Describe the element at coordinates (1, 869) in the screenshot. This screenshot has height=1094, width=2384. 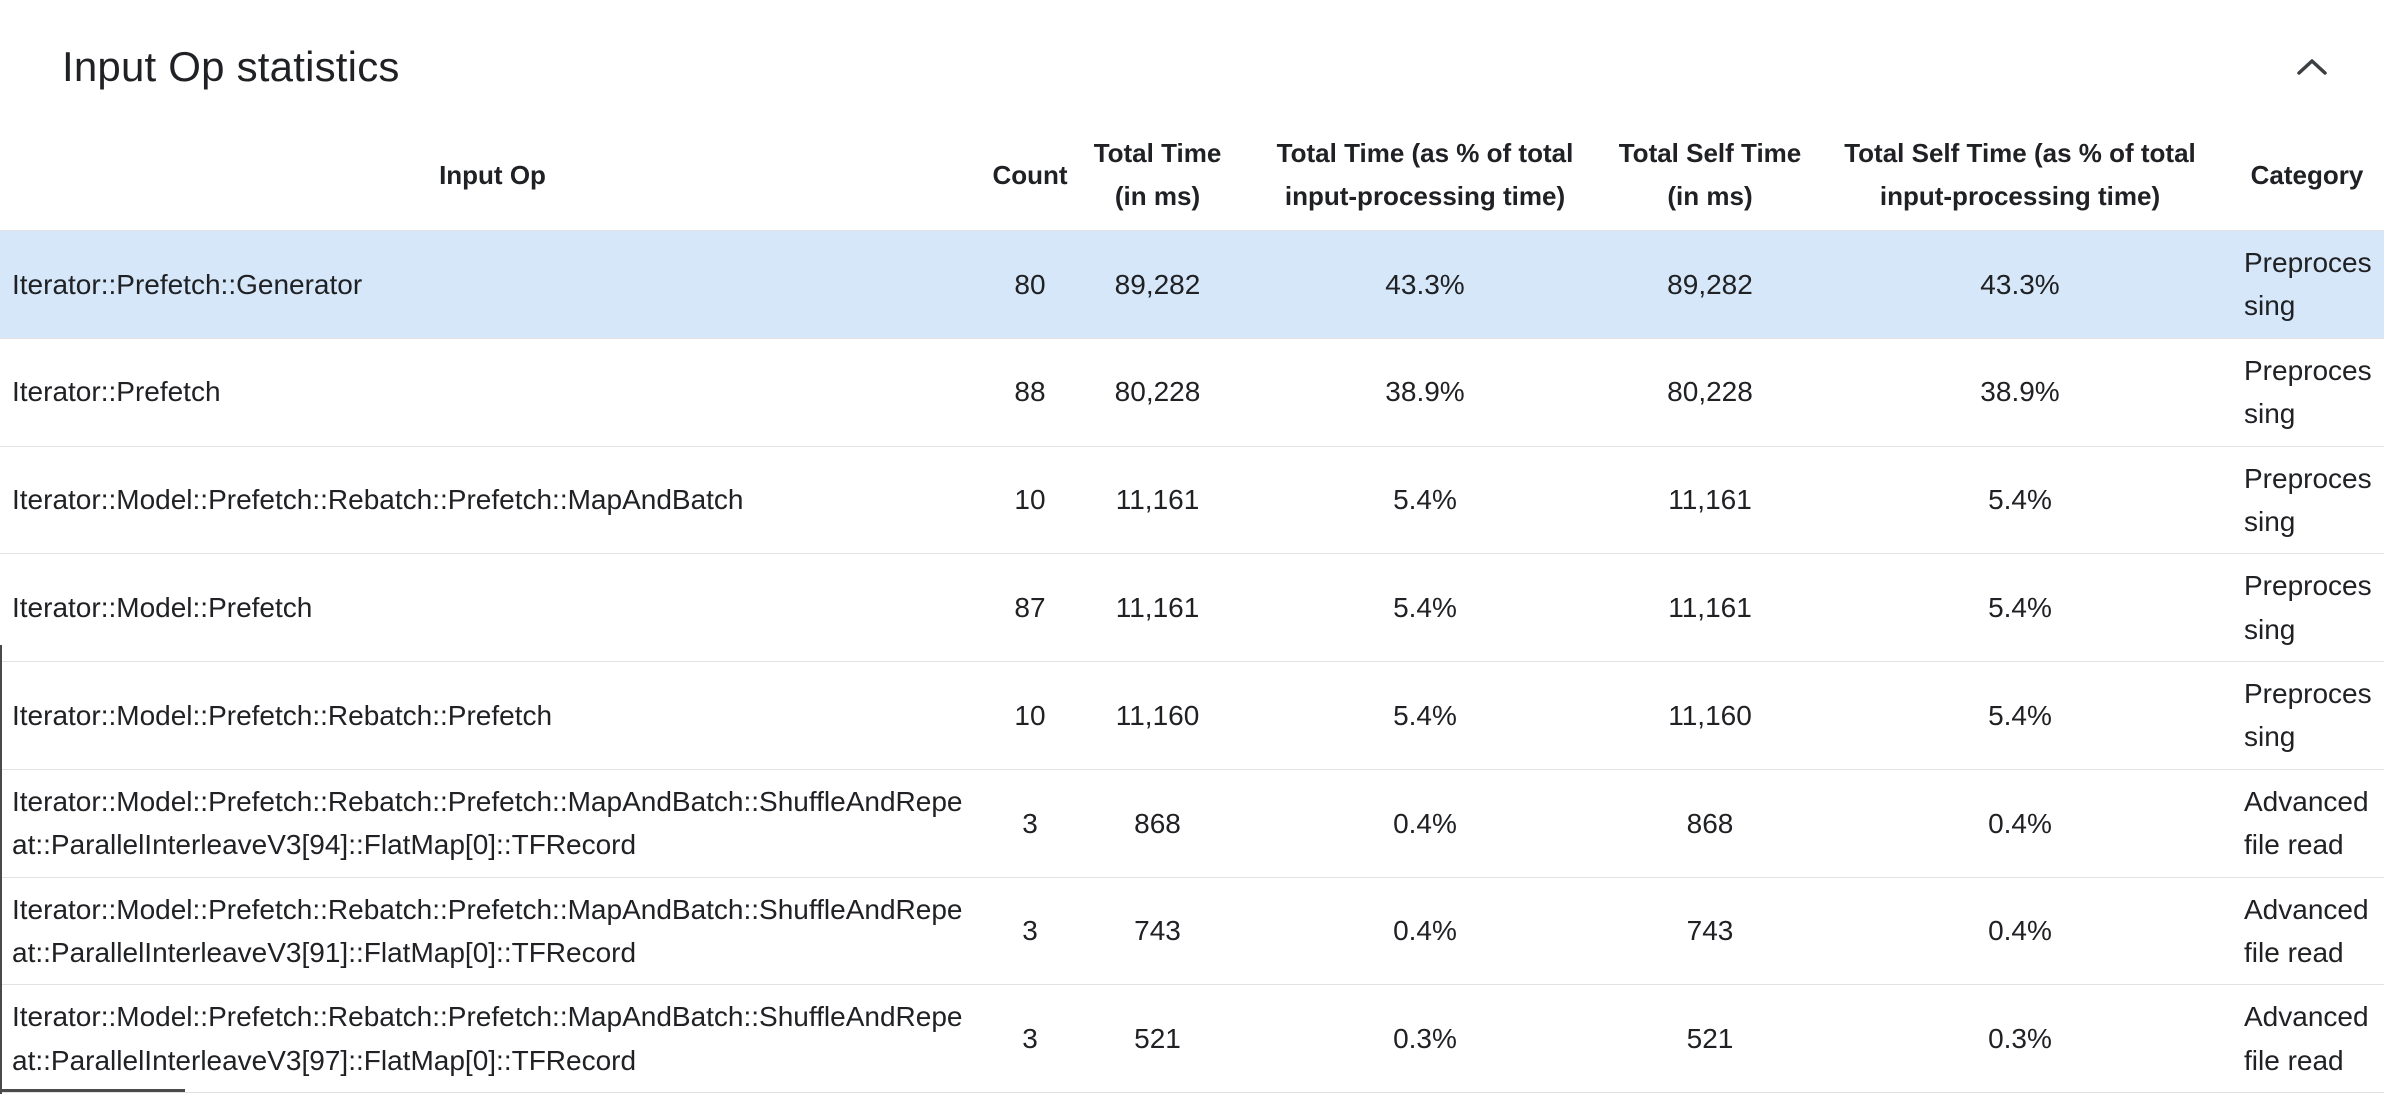
I see `table-left-border` at that location.